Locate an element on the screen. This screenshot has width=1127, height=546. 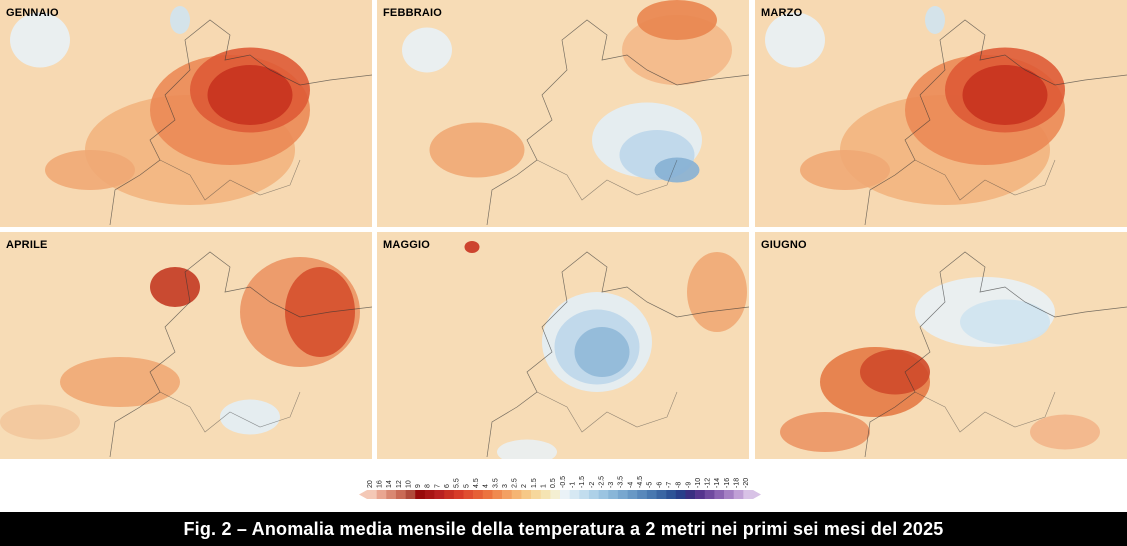
legend-tick-label: 14 is located at coordinates (389, 484).